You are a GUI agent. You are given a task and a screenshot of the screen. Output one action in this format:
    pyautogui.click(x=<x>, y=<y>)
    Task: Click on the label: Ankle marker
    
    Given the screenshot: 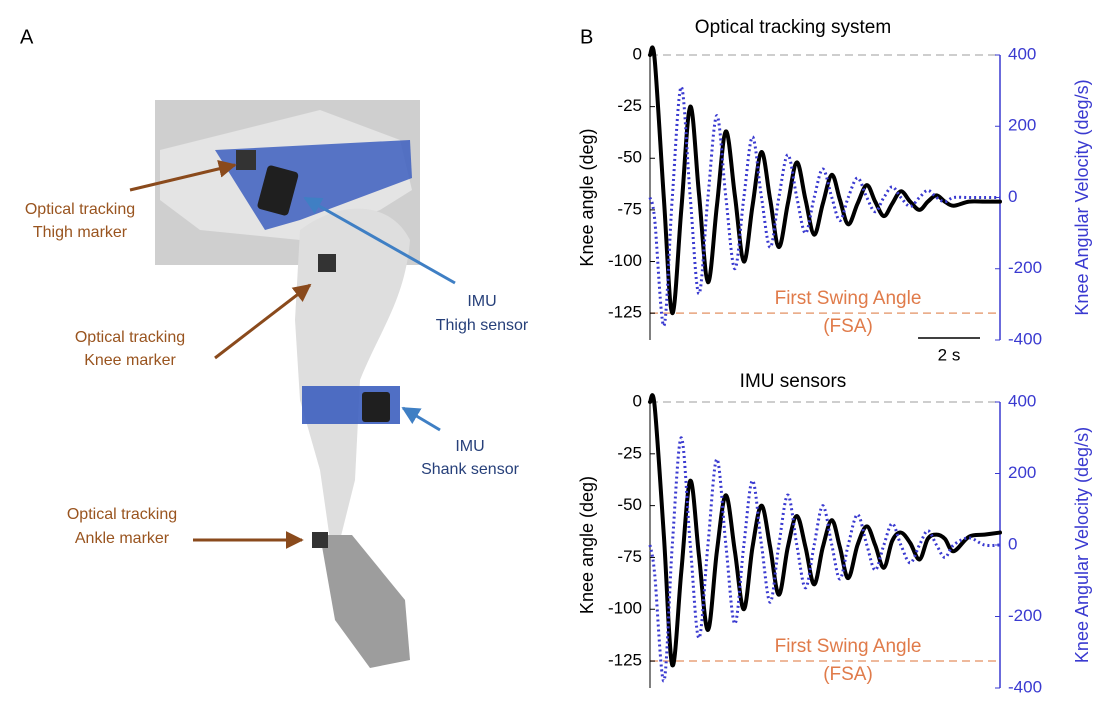 What is the action you would take?
    pyautogui.click(x=122, y=538)
    